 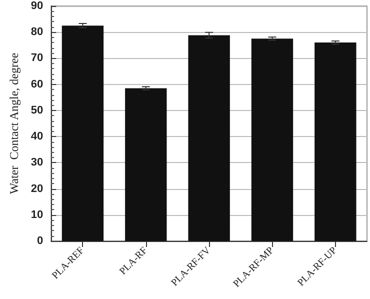 I want to click on y-axis-title: Water Contact Angle, degree, so click(x=14, y=123).